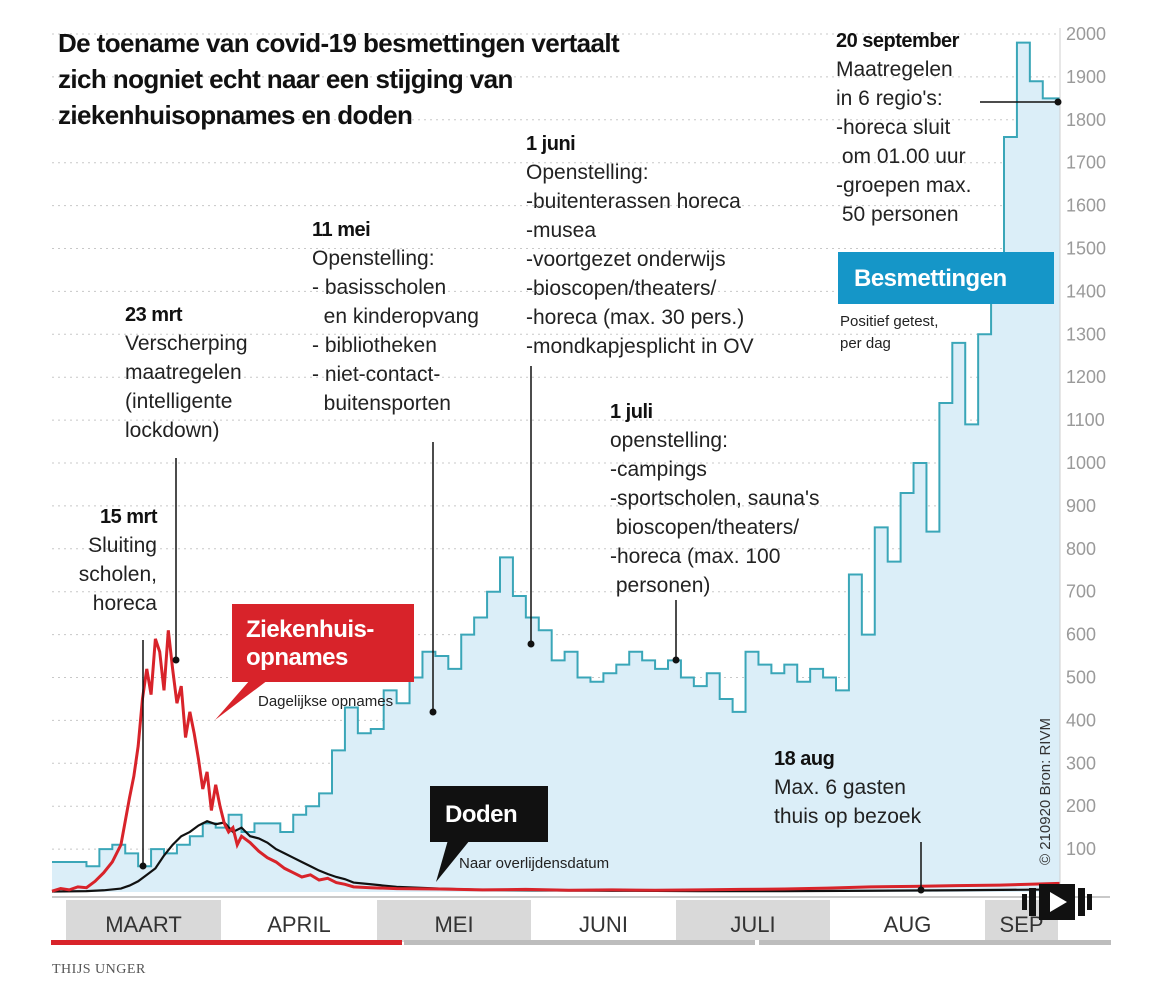  I want to click on y-tick-label: 500, so click(1081, 678).